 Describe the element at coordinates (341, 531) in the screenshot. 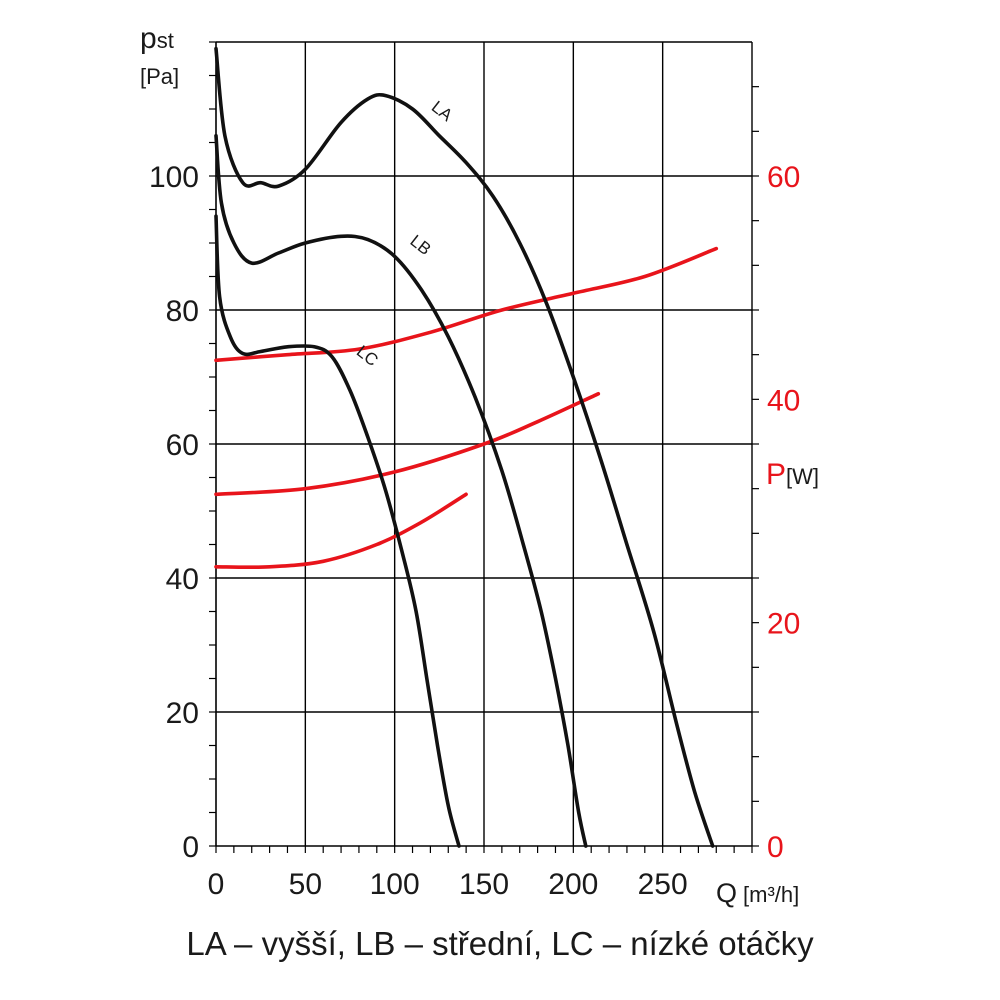

I see `power-curve-lc` at that location.